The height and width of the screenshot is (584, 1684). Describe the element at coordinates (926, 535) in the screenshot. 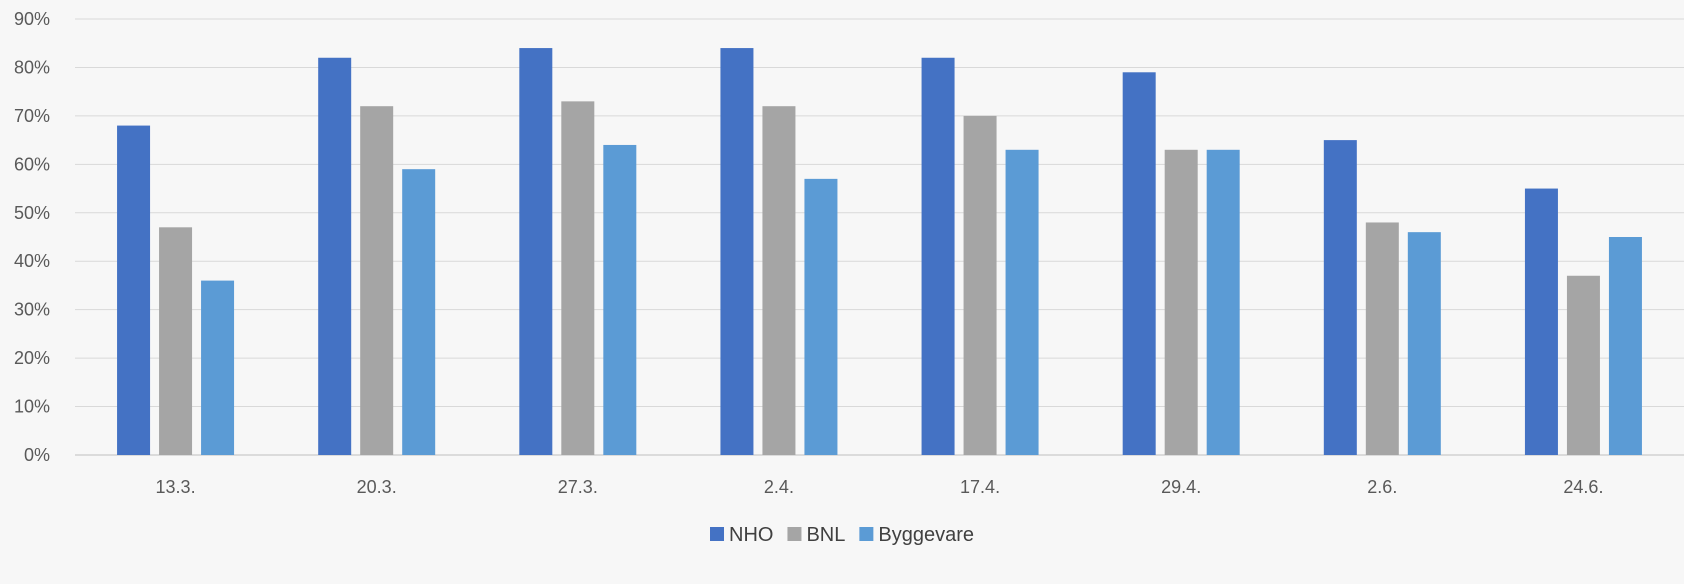

I see `legend-label-byggevare: Byggevare` at that location.